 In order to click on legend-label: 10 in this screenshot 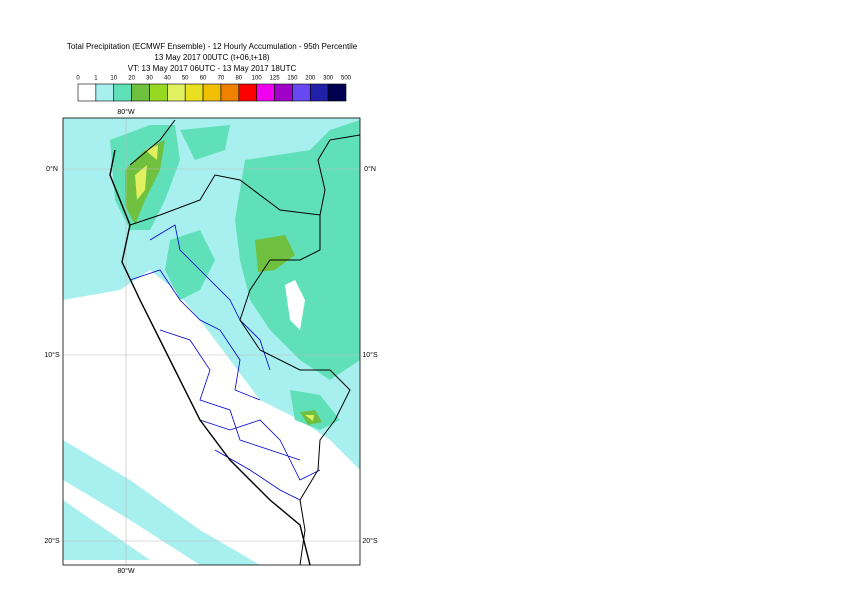, I will do `click(113, 79)`.